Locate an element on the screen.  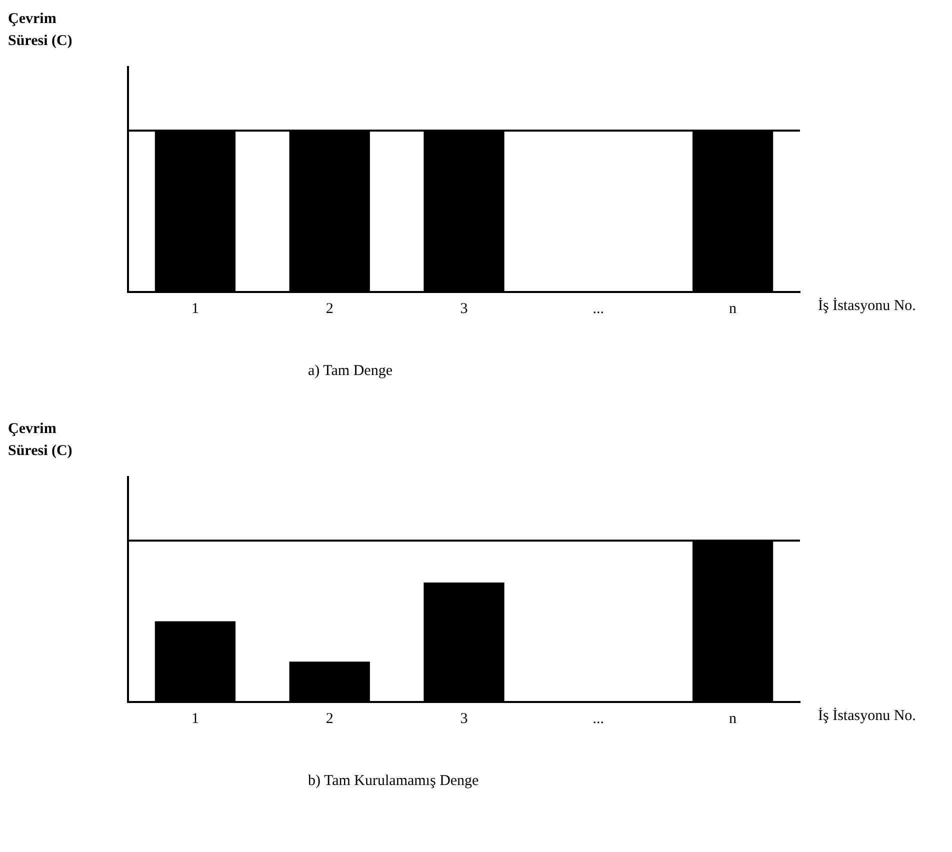
text: a) Tam Denge is located at coordinates (350, 371).